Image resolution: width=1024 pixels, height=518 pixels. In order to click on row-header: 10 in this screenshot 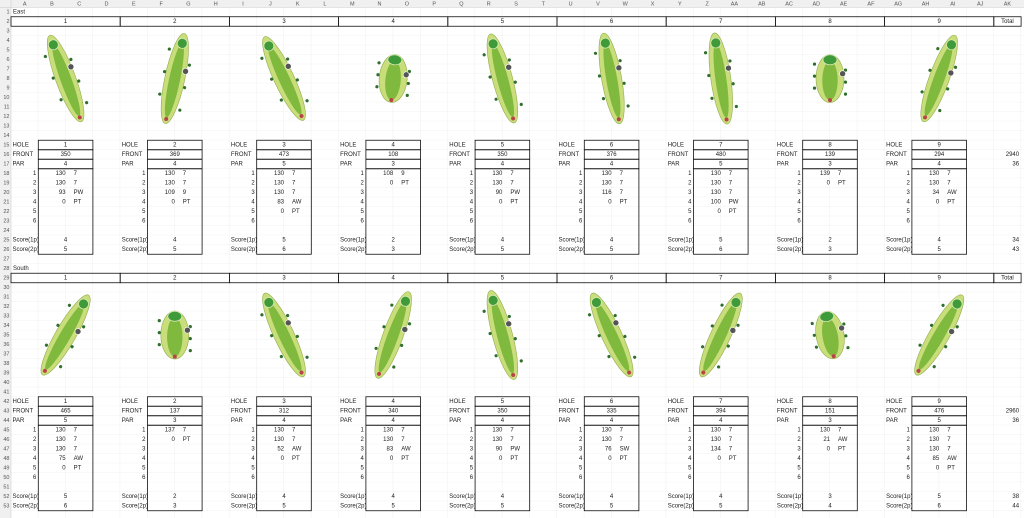, I will do `click(6, 98)`.